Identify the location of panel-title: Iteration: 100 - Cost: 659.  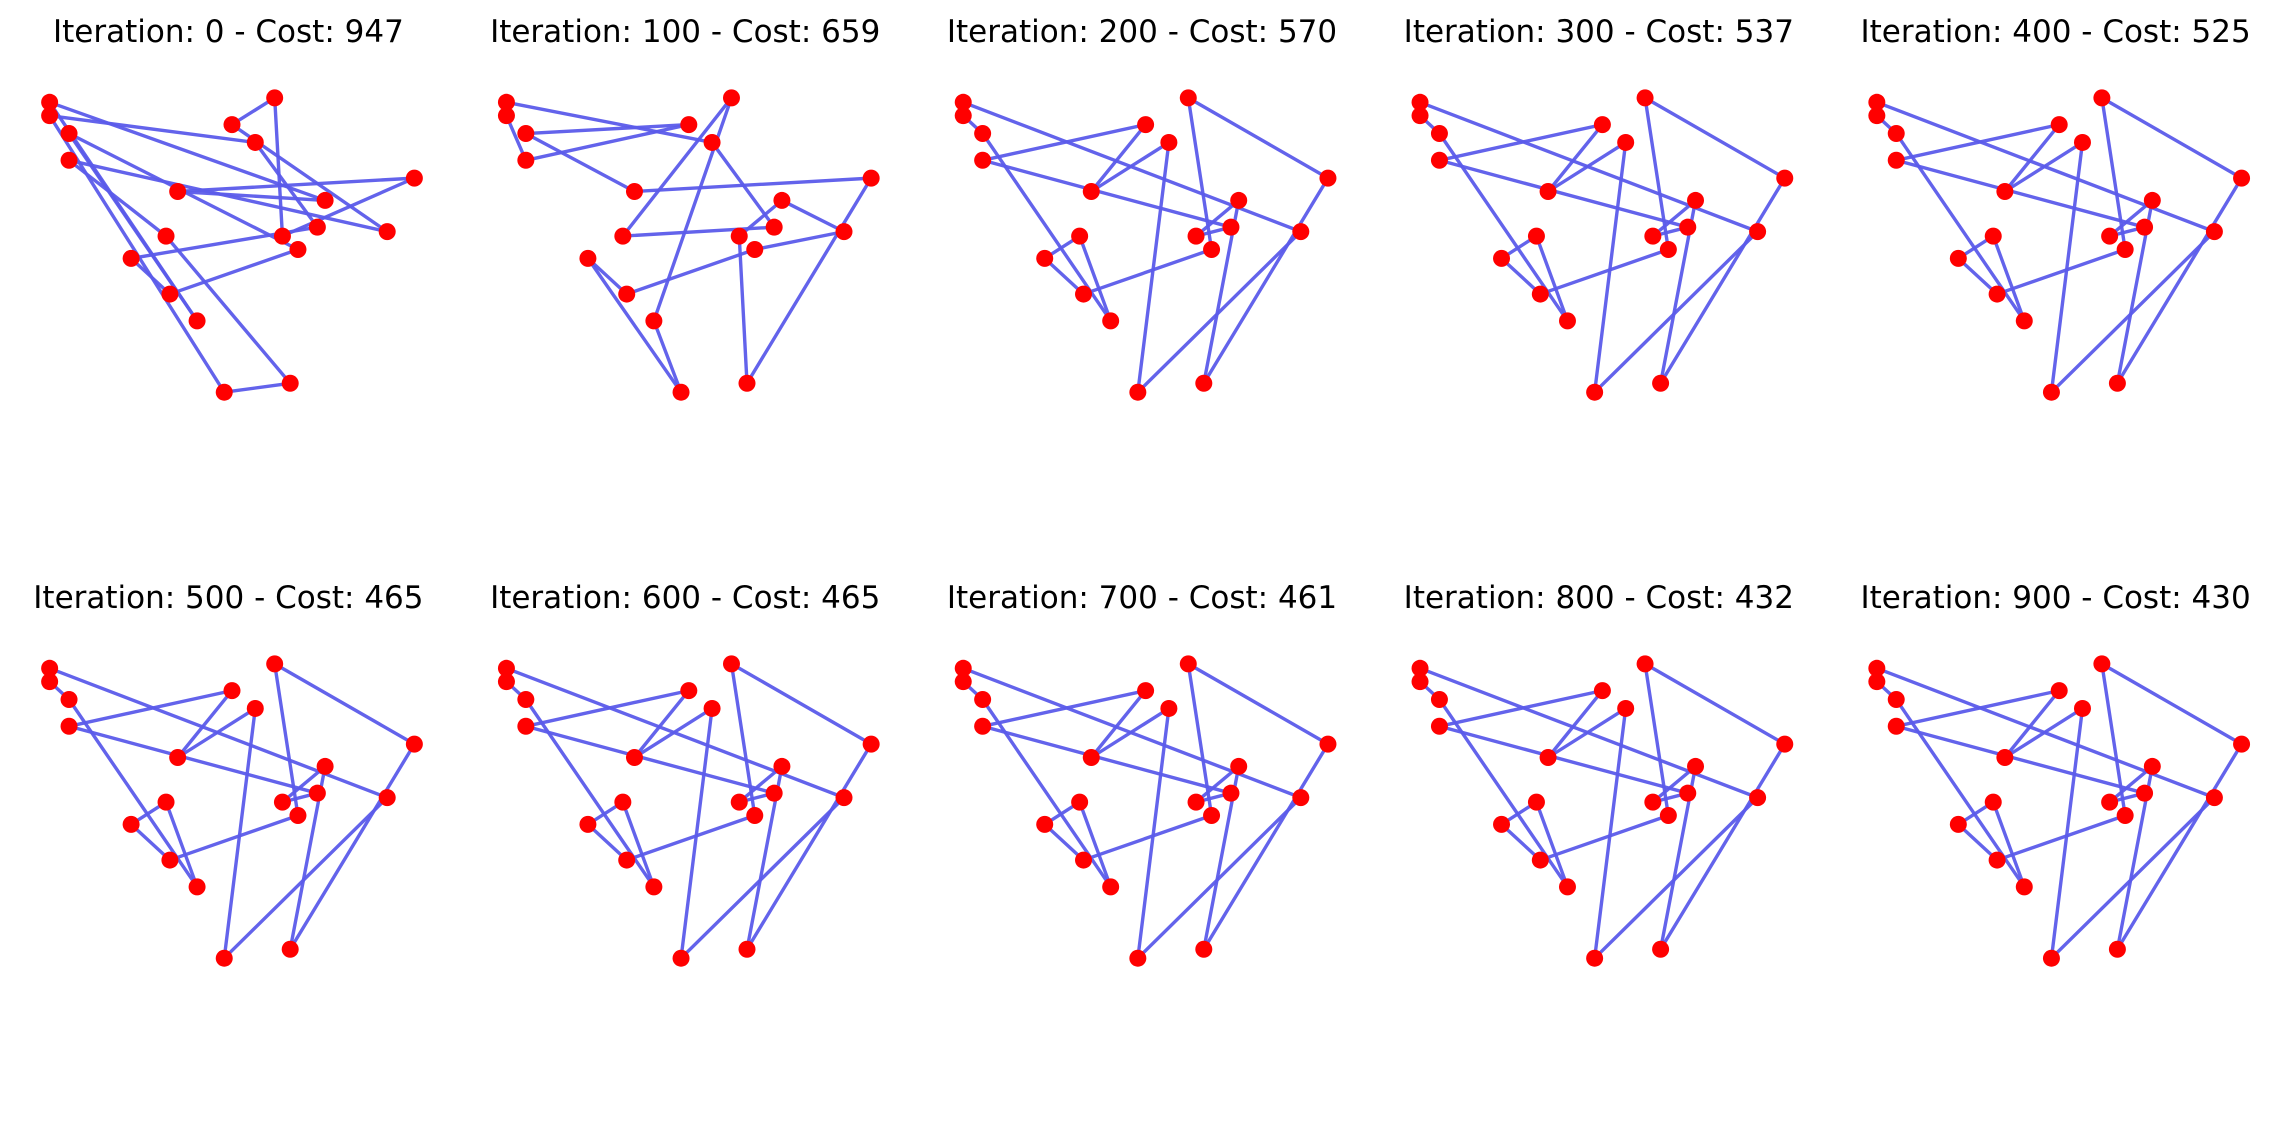
(685, 32).